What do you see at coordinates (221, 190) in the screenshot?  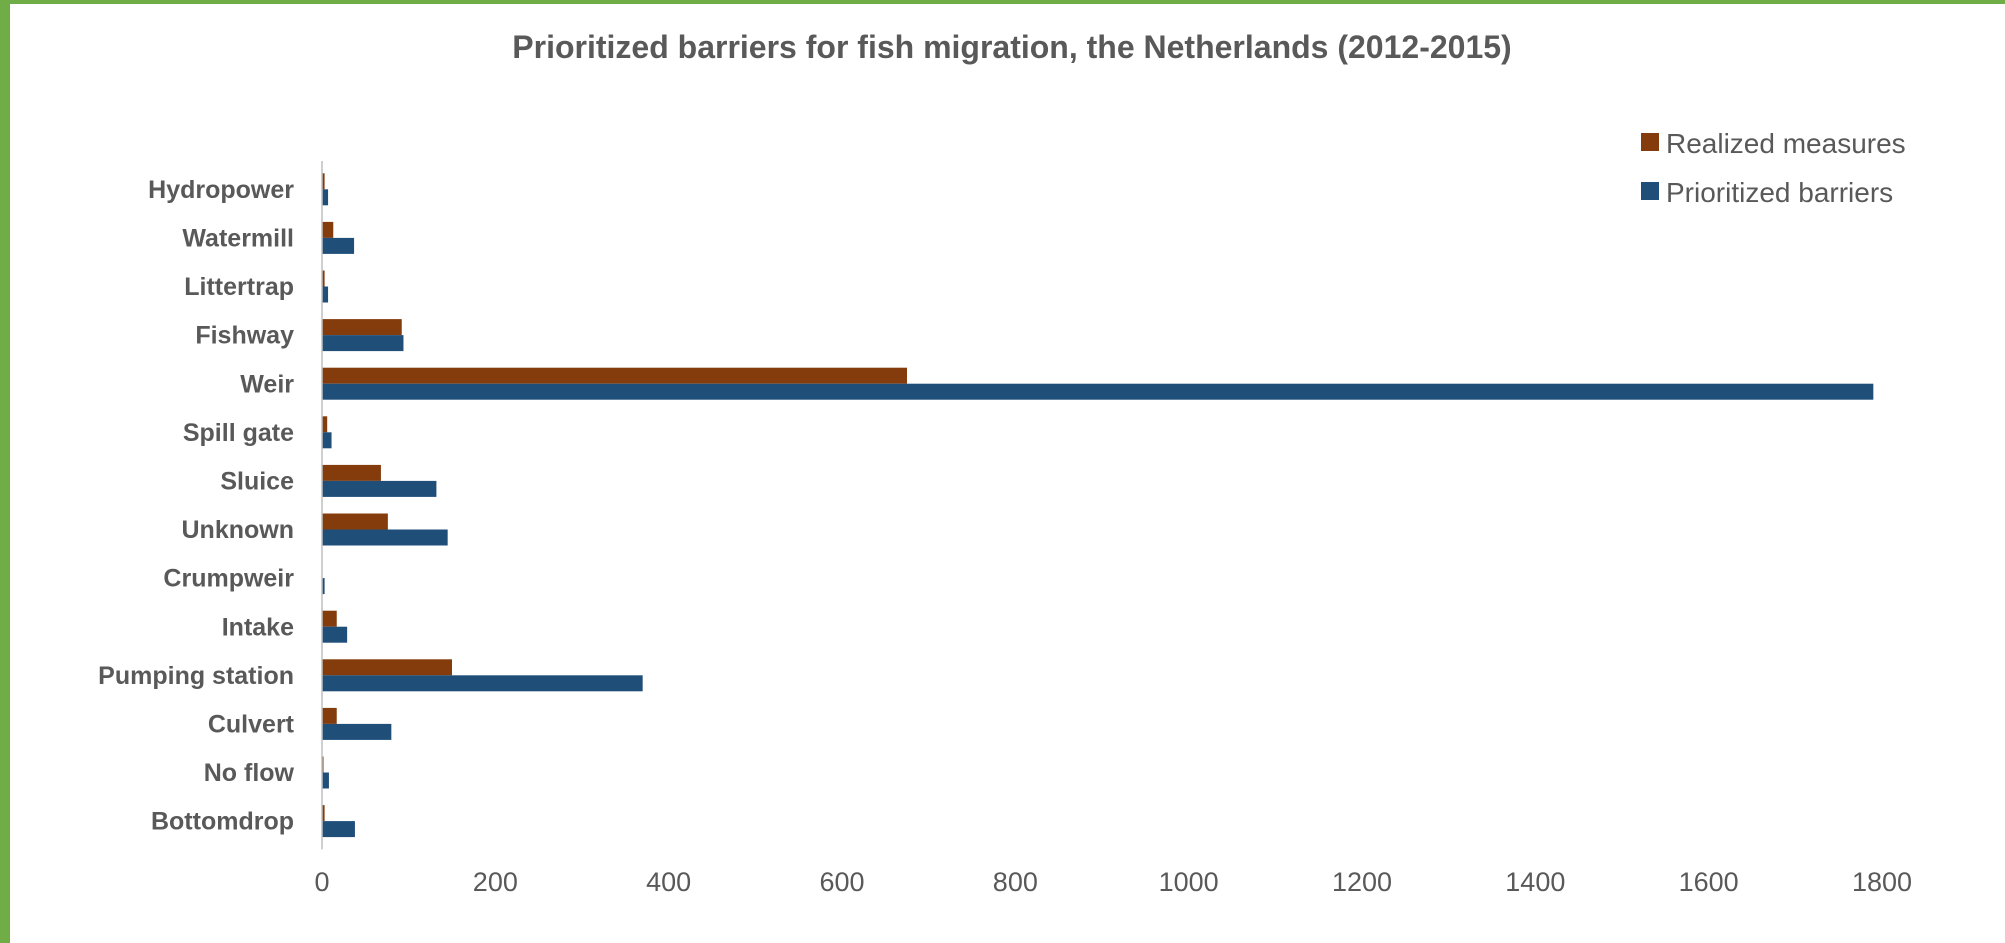 I see `category-label-hydropower: Hydropower` at bounding box center [221, 190].